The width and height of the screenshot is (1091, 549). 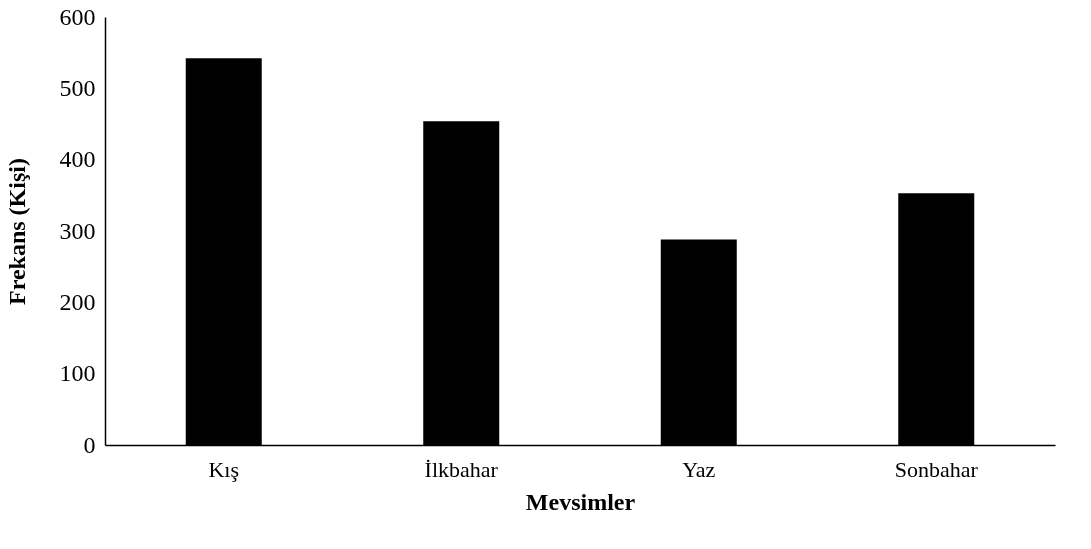 What do you see at coordinates (224, 469) in the screenshot?
I see `x-tick-label: Kış` at bounding box center [224, 469].